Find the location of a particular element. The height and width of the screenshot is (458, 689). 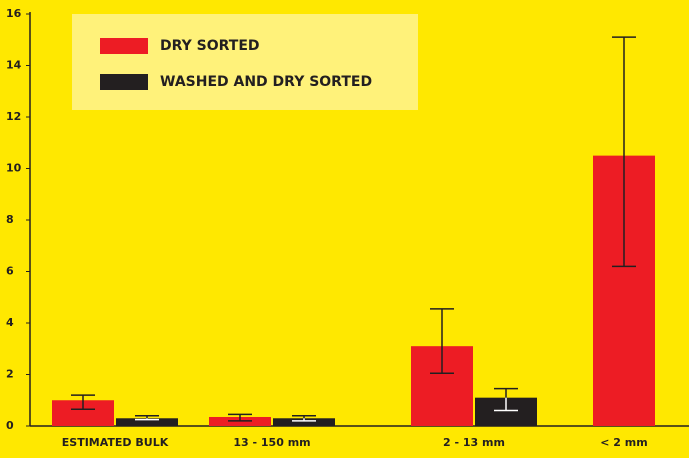

x-tick-label: 2 - 13 mm is located at coordinates (474, 442).